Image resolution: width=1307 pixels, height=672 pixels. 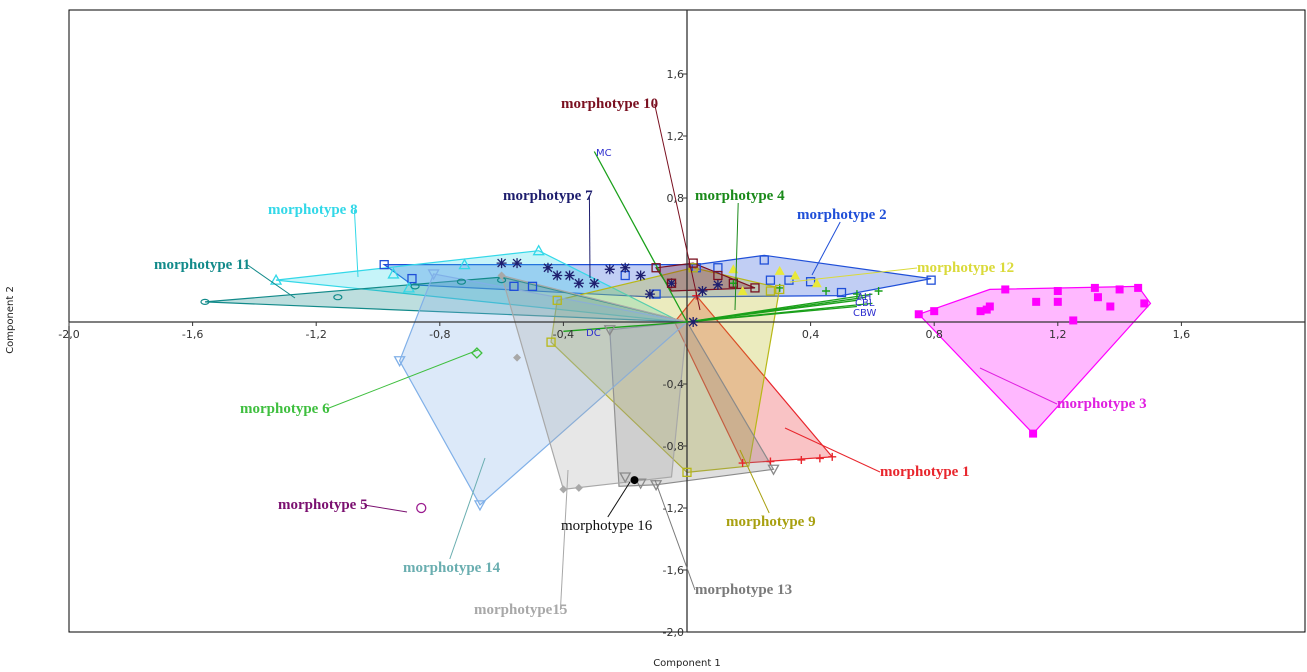 What do you see at coordinates (676, 136) in the screenshot?
I see `y-tick-label: 1,2` at bounding box center [676, 136].